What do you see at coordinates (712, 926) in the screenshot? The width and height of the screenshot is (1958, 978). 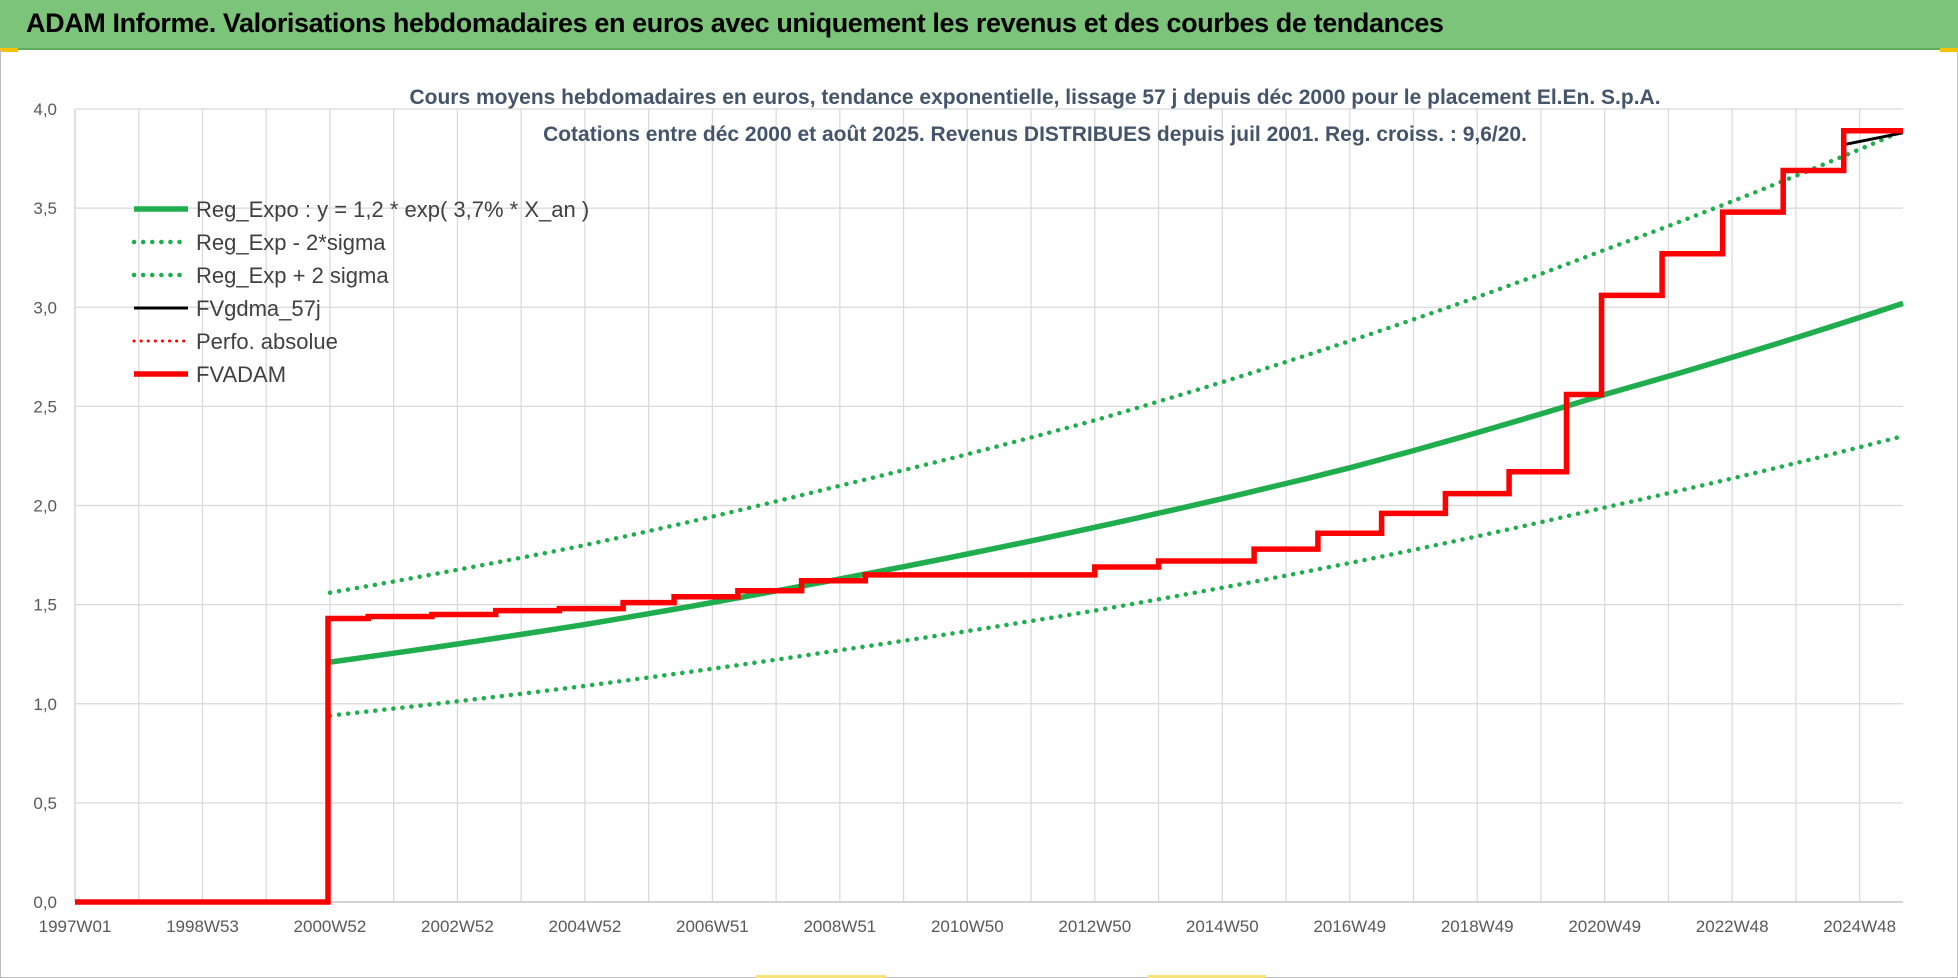 I see `x-tick-label: 2006W51` at bounding box center [712, 926].